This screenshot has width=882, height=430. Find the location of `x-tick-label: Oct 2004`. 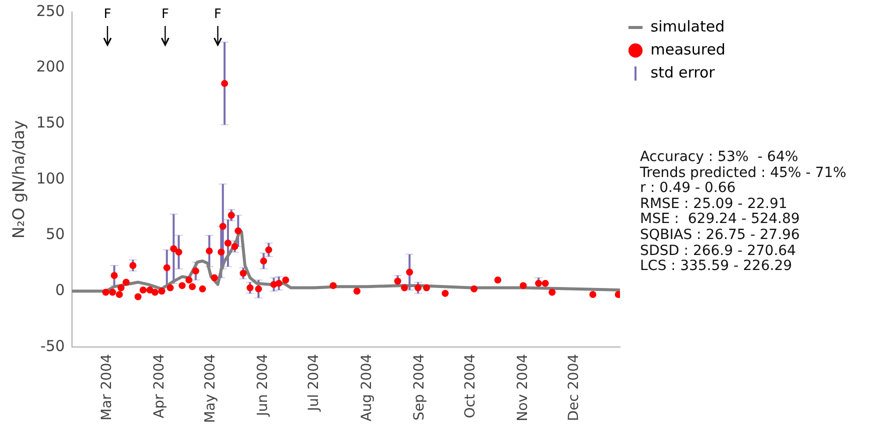

x-tick-label: Oct 2004 is located at coordinates (470, 386).